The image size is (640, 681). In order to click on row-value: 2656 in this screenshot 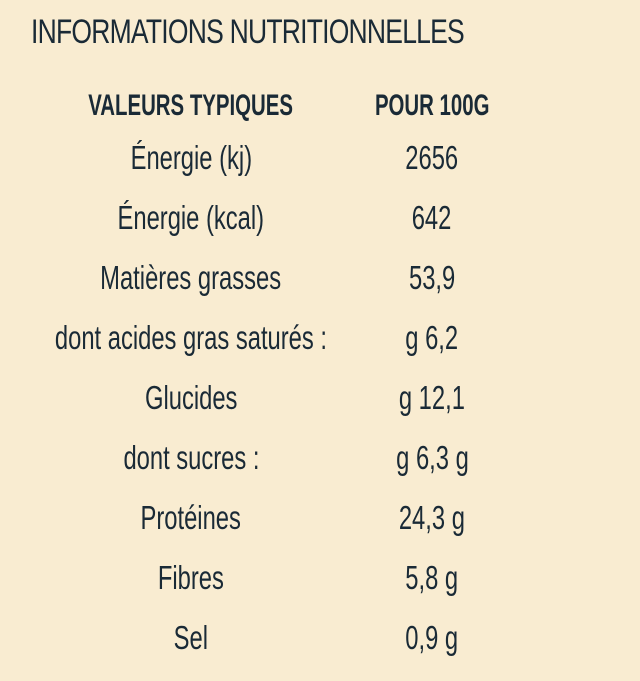, I will do `click(432, 158)`.